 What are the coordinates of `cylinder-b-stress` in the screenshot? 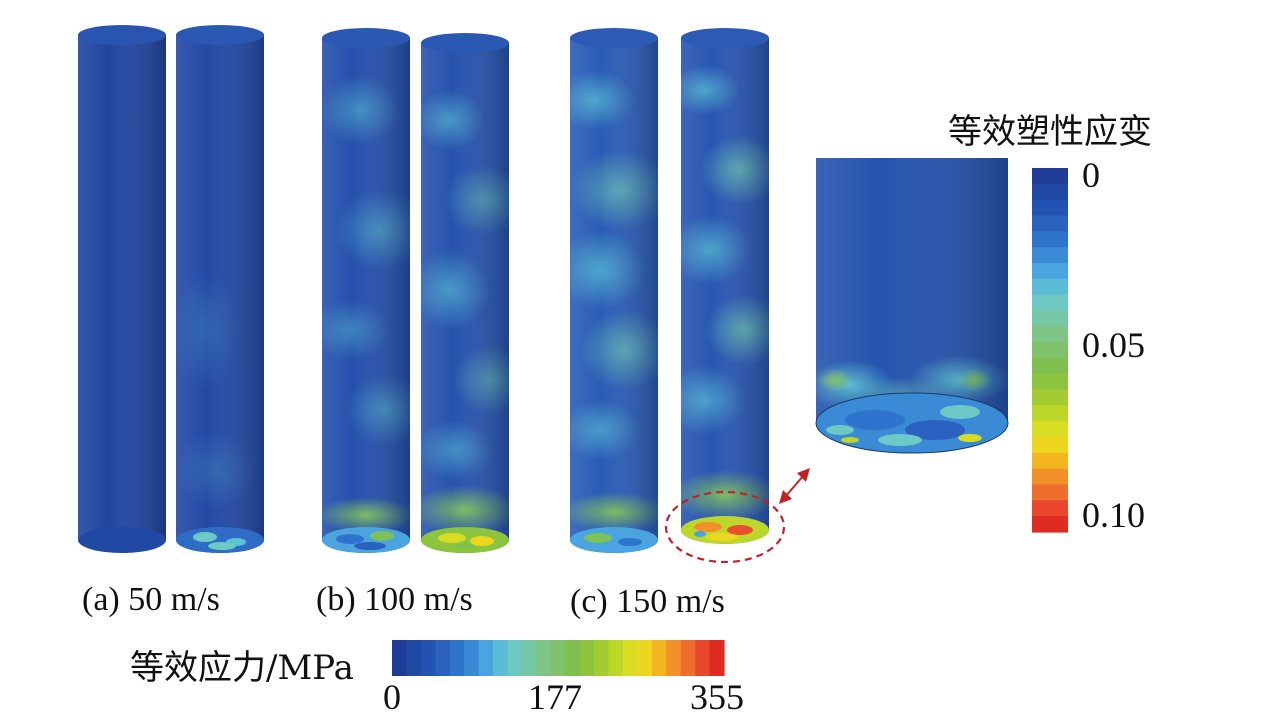 It's located at (366, 290).